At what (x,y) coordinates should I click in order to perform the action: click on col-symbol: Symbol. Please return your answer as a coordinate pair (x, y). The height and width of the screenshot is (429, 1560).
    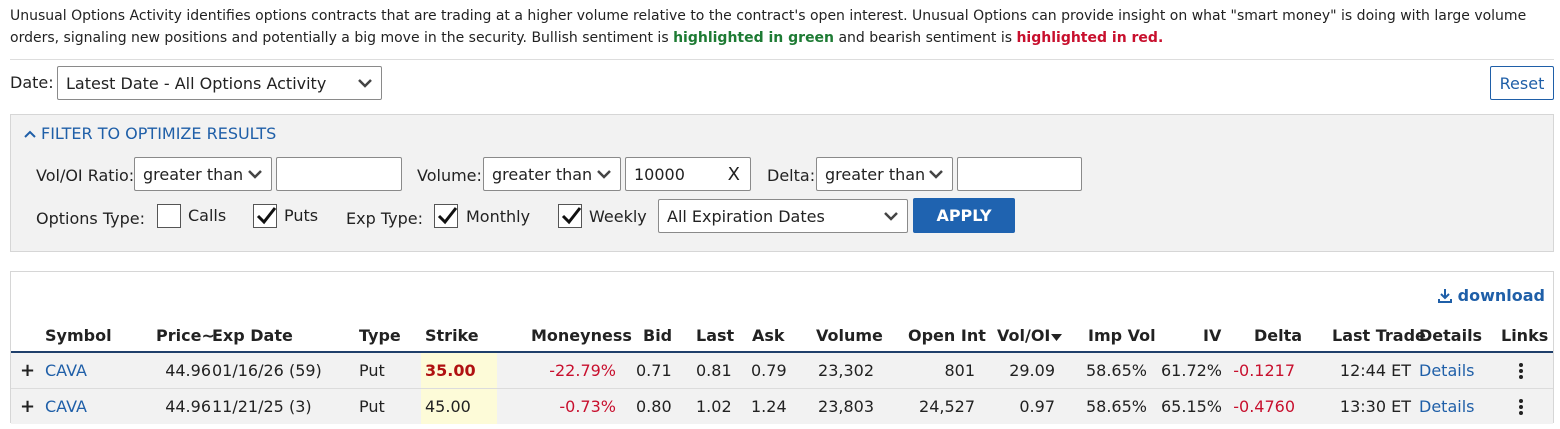
    Looking at the image, I should click on (78, 335).